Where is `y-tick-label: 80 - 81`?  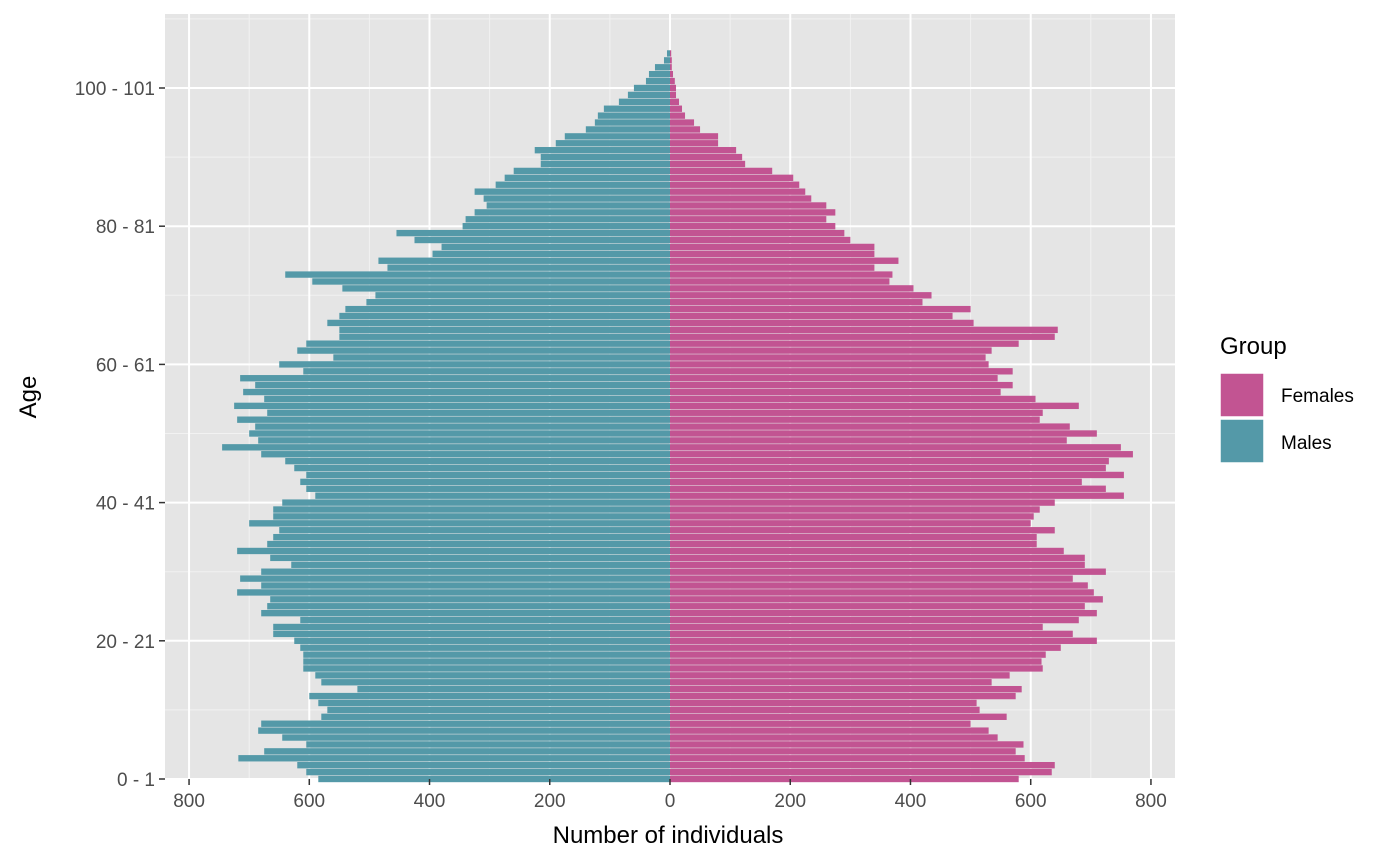 y-tick-label: 80 - 81 is located at coordinates (125, 227).